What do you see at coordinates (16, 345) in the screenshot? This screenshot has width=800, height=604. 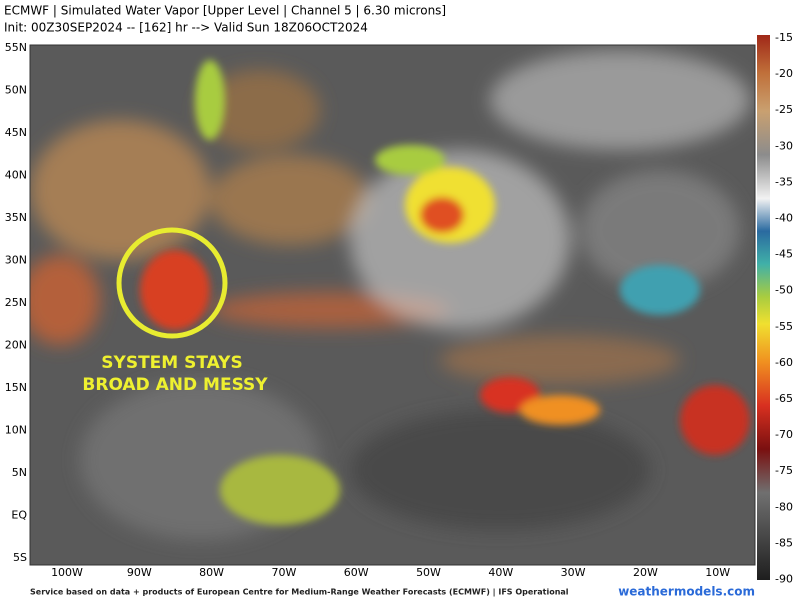 I see `lat-label: 20N` at bounding box center [16, 345].